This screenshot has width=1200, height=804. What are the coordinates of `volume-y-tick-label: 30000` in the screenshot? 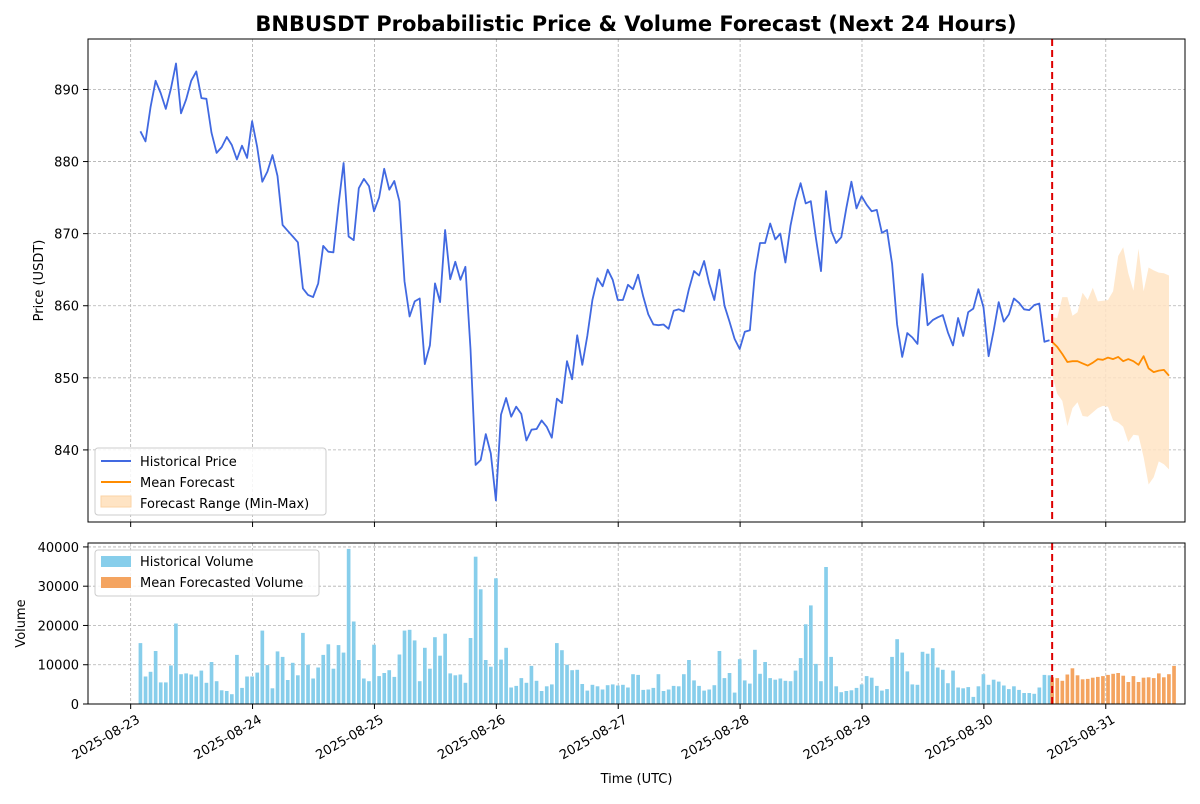 It's located at (58, 587).